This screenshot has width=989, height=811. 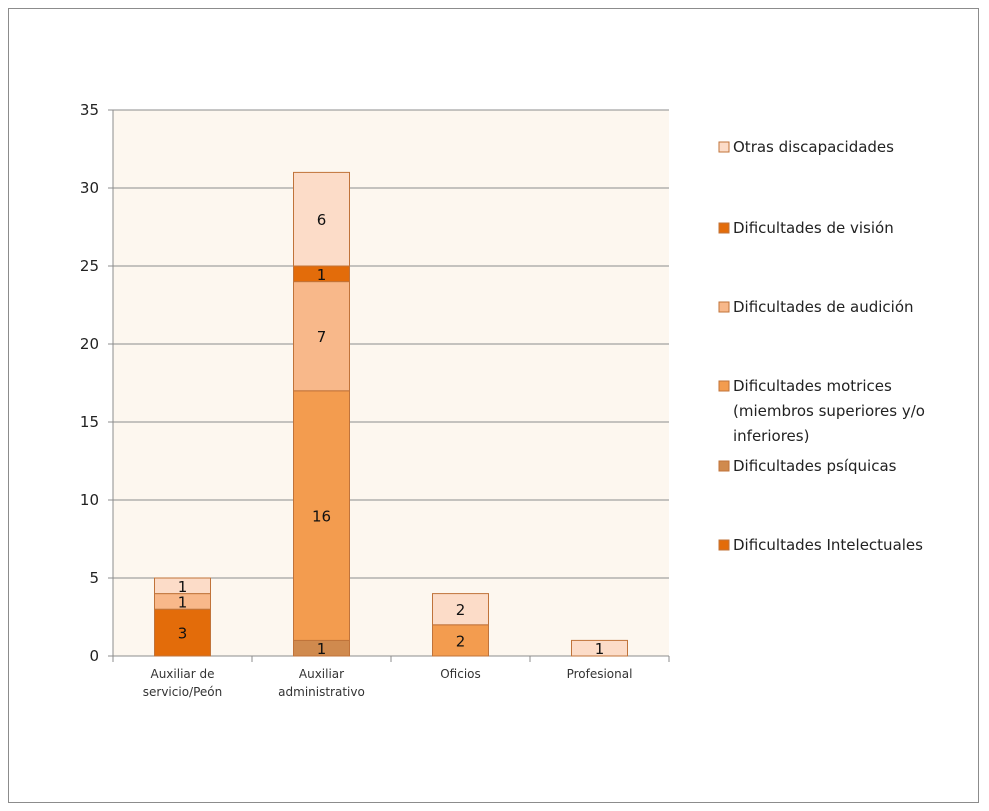 What do you see at coordinates (815, 466) in the screenshot?
I see `legend-entry: Dificultades psíquicas` at bounding box center [815, 466].